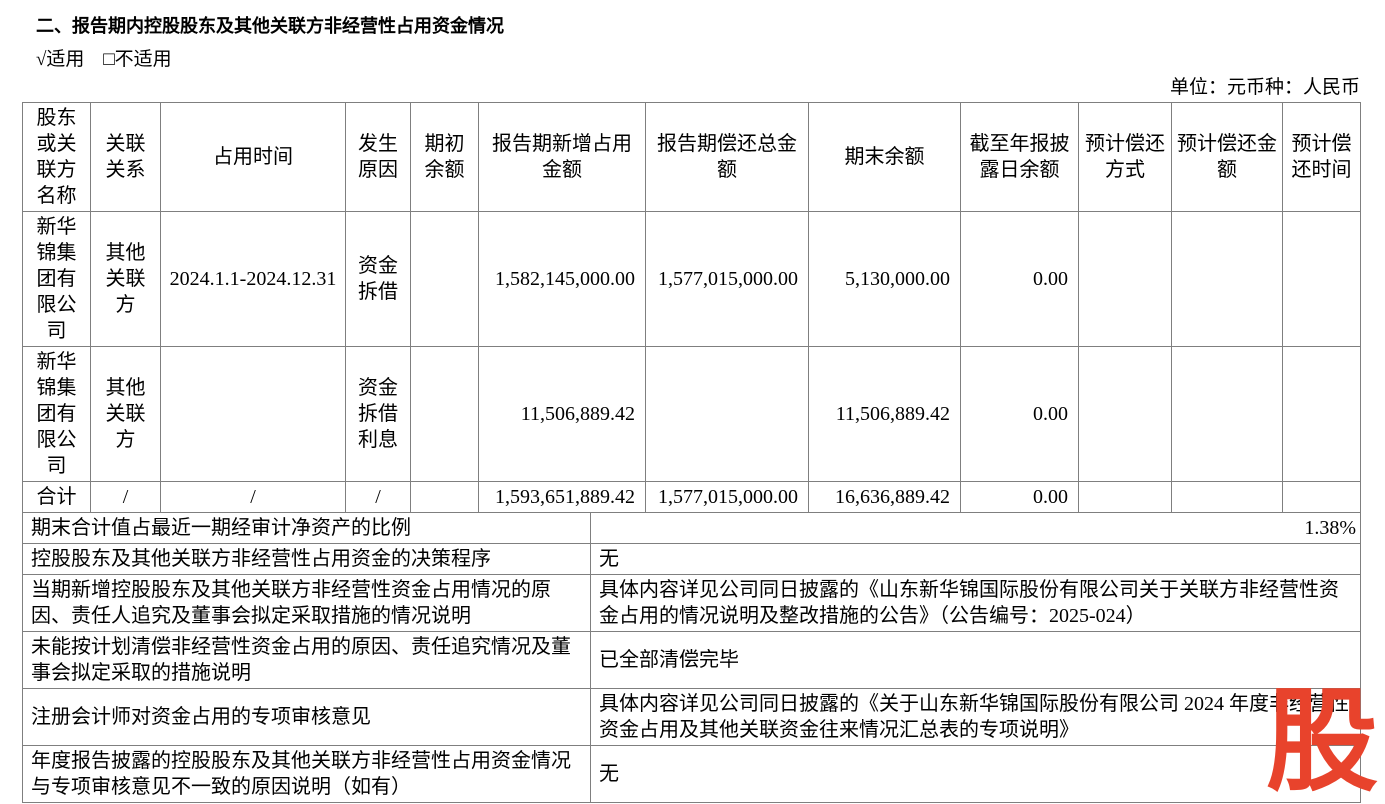  Describe the element at coordinates (125, 157) in the screenshot. I see `header-relationship: 关联关系` at that location.